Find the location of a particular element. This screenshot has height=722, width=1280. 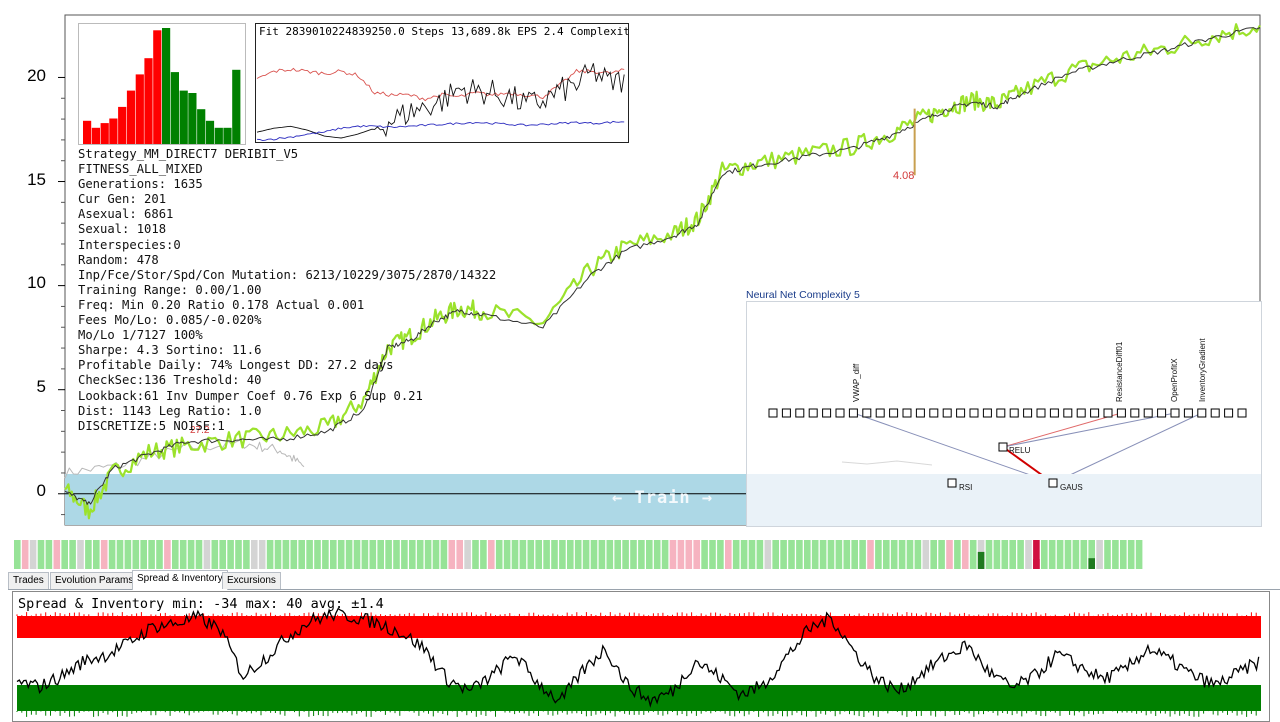

input-label-vwap-diff: VWAP_diff is located at coordinates (856, 382).